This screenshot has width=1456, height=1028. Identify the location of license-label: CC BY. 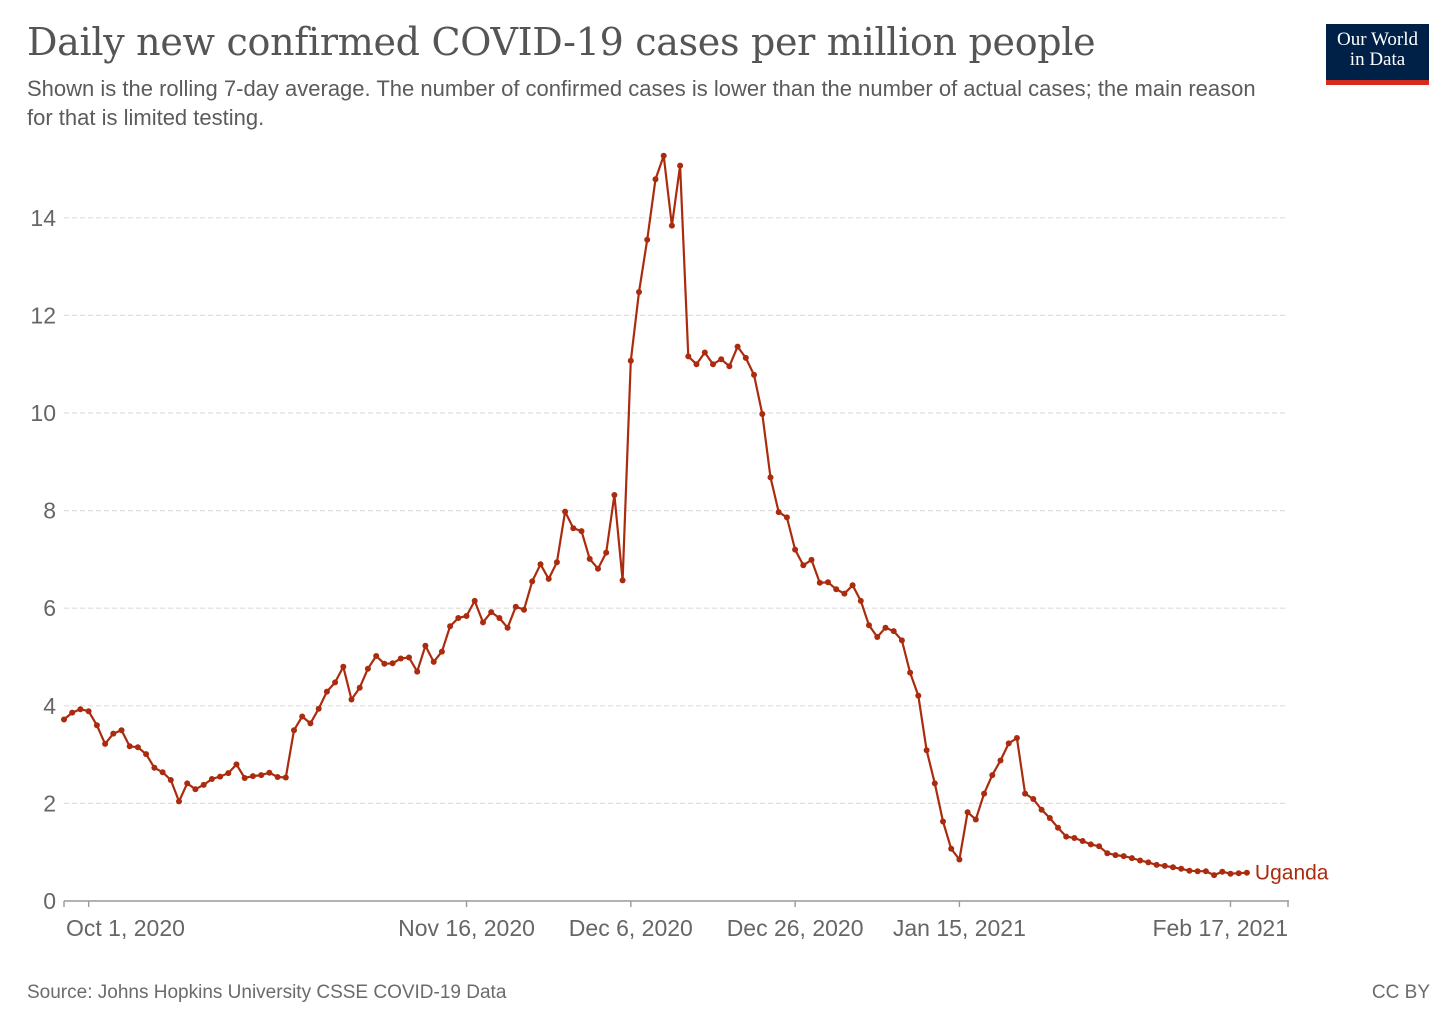
(1400, 992).